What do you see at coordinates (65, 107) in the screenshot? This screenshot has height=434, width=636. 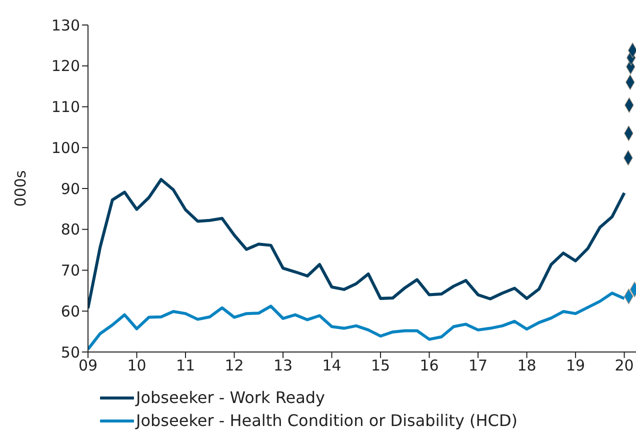 I see `y-tick-label: 110` at bounding box center [65, 107].